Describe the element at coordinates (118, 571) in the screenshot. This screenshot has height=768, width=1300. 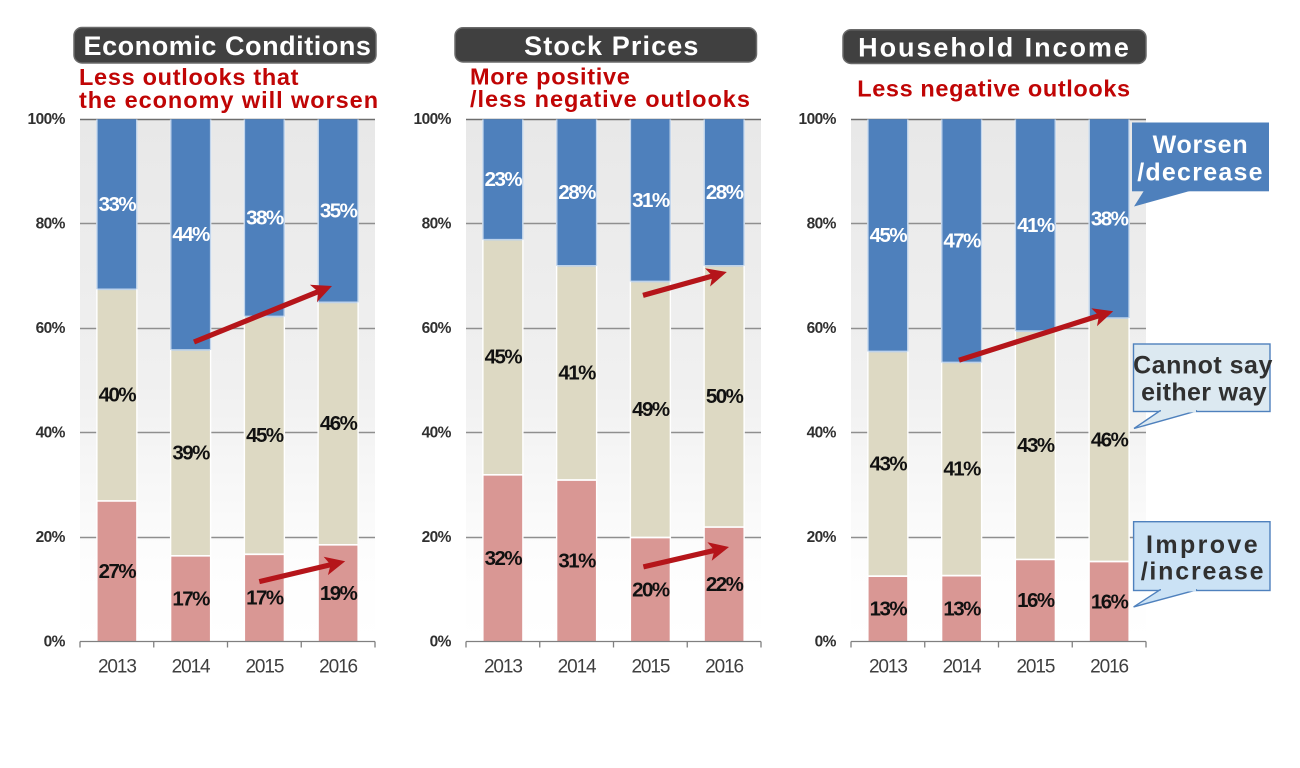
I see `svg-text: 27%` at that location.